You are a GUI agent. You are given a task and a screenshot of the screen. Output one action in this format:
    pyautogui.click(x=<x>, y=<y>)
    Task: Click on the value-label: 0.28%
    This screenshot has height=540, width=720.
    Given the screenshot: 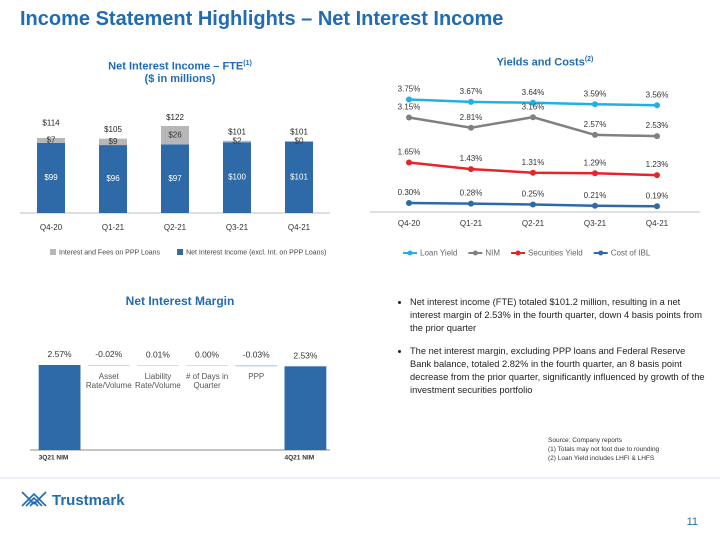 What is the action you would take?
    pyautogui.click(x=471, y=193)
    